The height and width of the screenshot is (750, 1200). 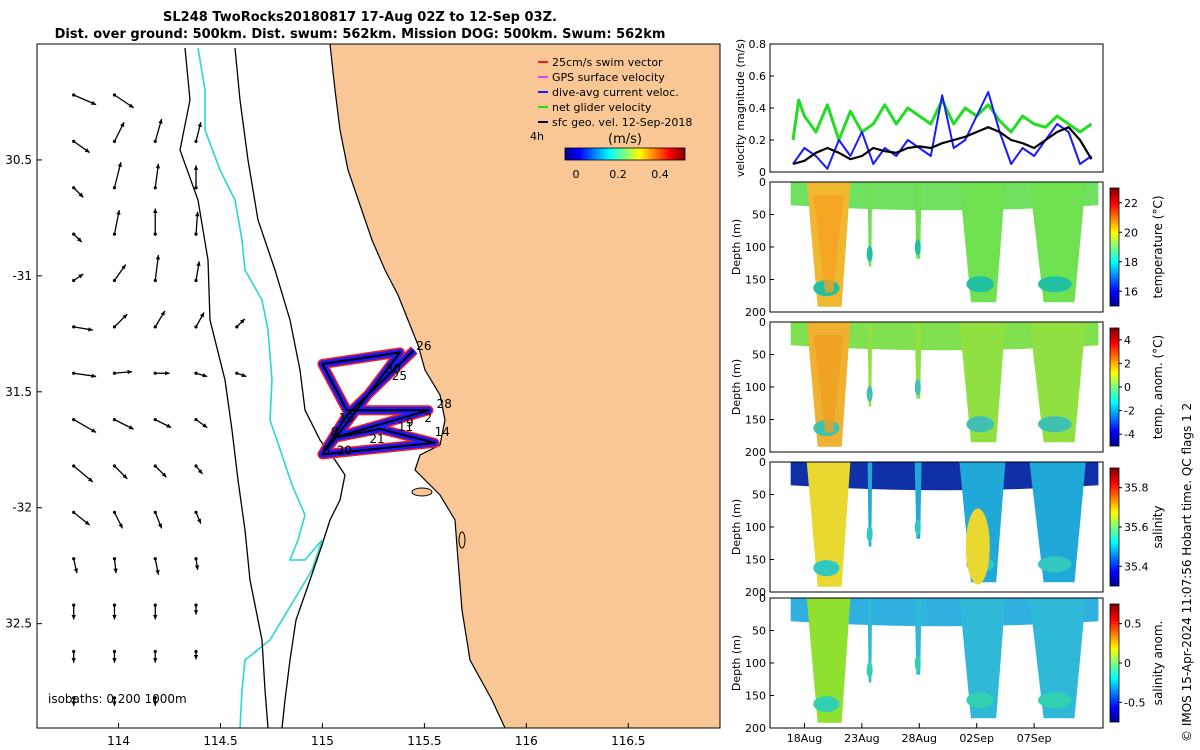 What do you see at coordinates (1136, 566) in the screenshot?
I see `cb-tick-label-salinity-0: 35.4` at bounding box center [1136, 566].